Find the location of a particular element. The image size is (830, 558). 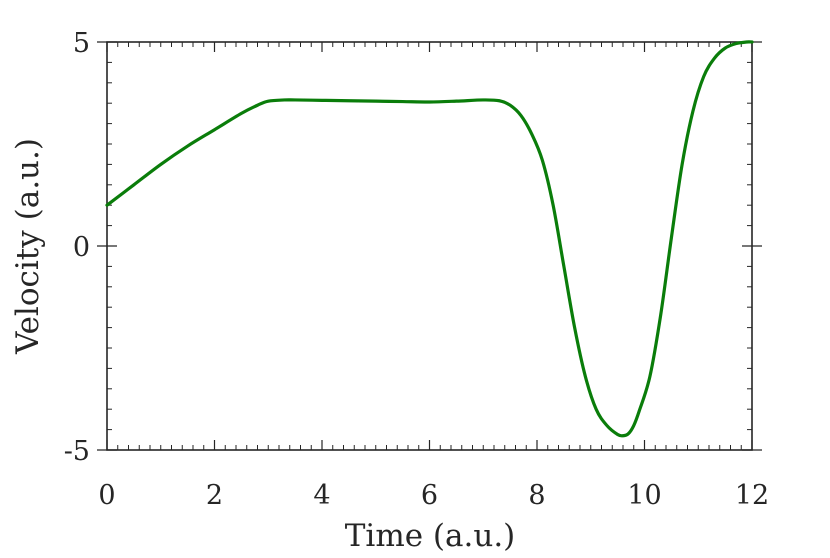

x-tick-label: 12 is located at coordinates (752, 495).